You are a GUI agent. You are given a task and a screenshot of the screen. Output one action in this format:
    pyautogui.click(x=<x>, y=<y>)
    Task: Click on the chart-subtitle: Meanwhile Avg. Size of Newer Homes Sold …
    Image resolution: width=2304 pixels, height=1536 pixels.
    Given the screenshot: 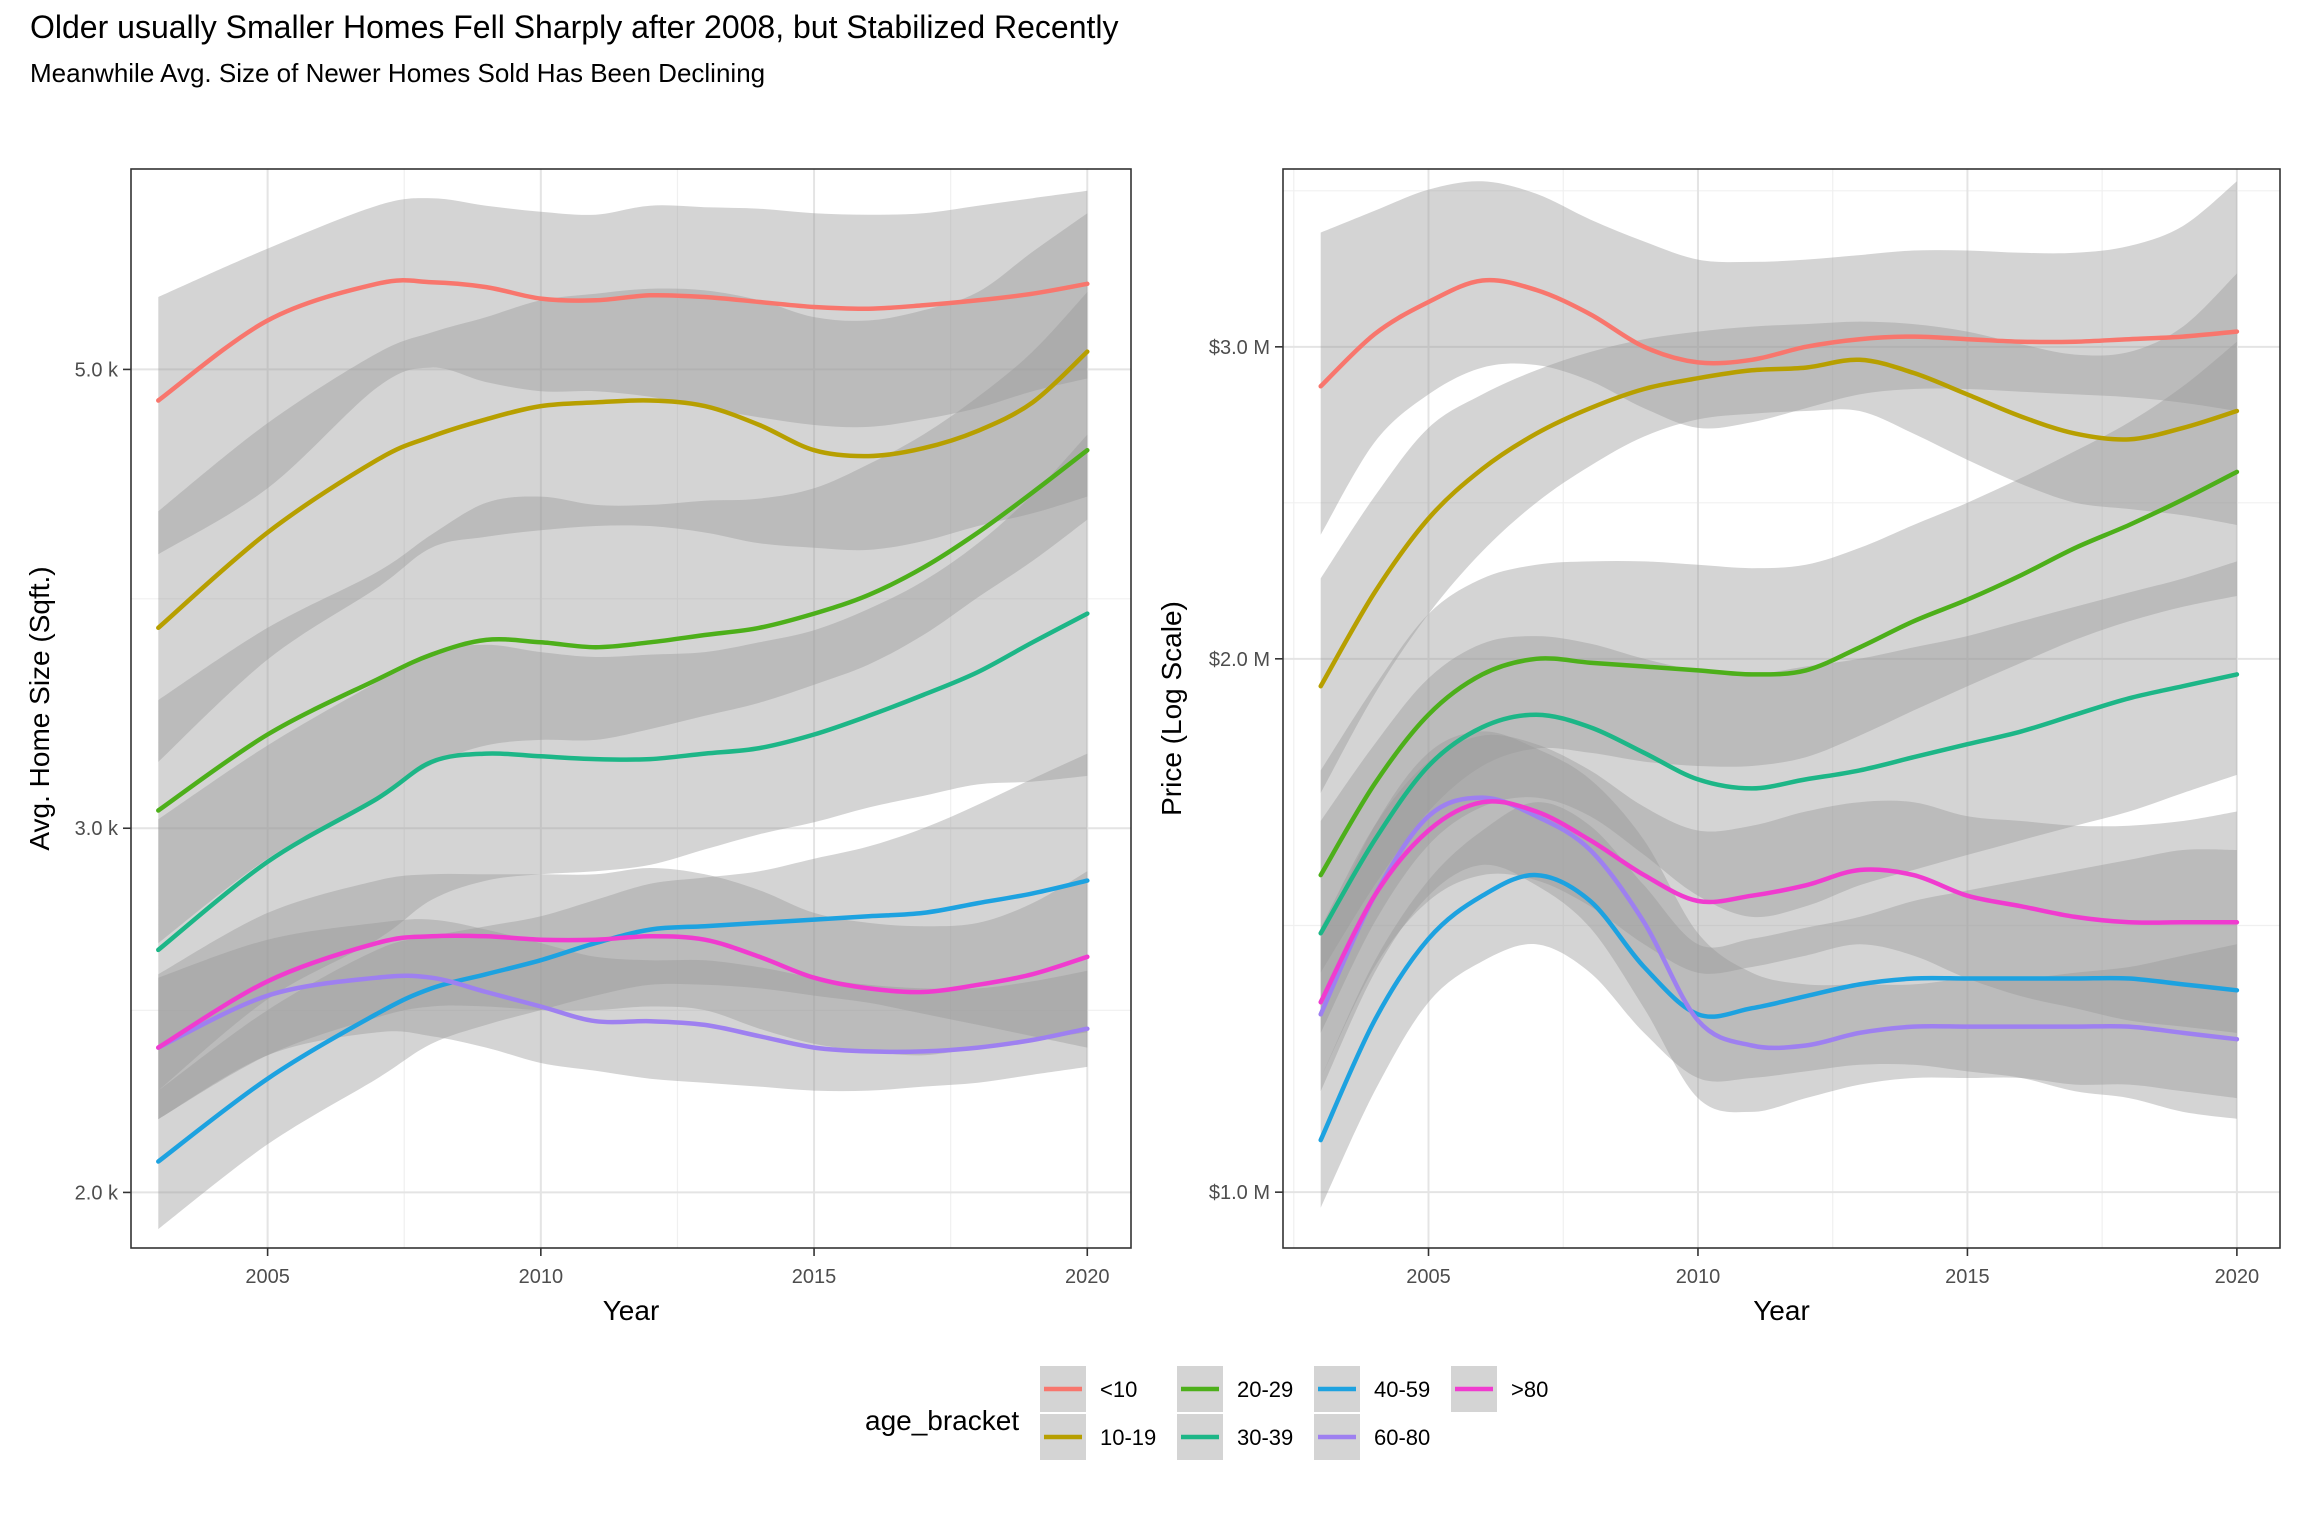 What is the action you would take?
    pyautogui.click(x=397, y=73)
    